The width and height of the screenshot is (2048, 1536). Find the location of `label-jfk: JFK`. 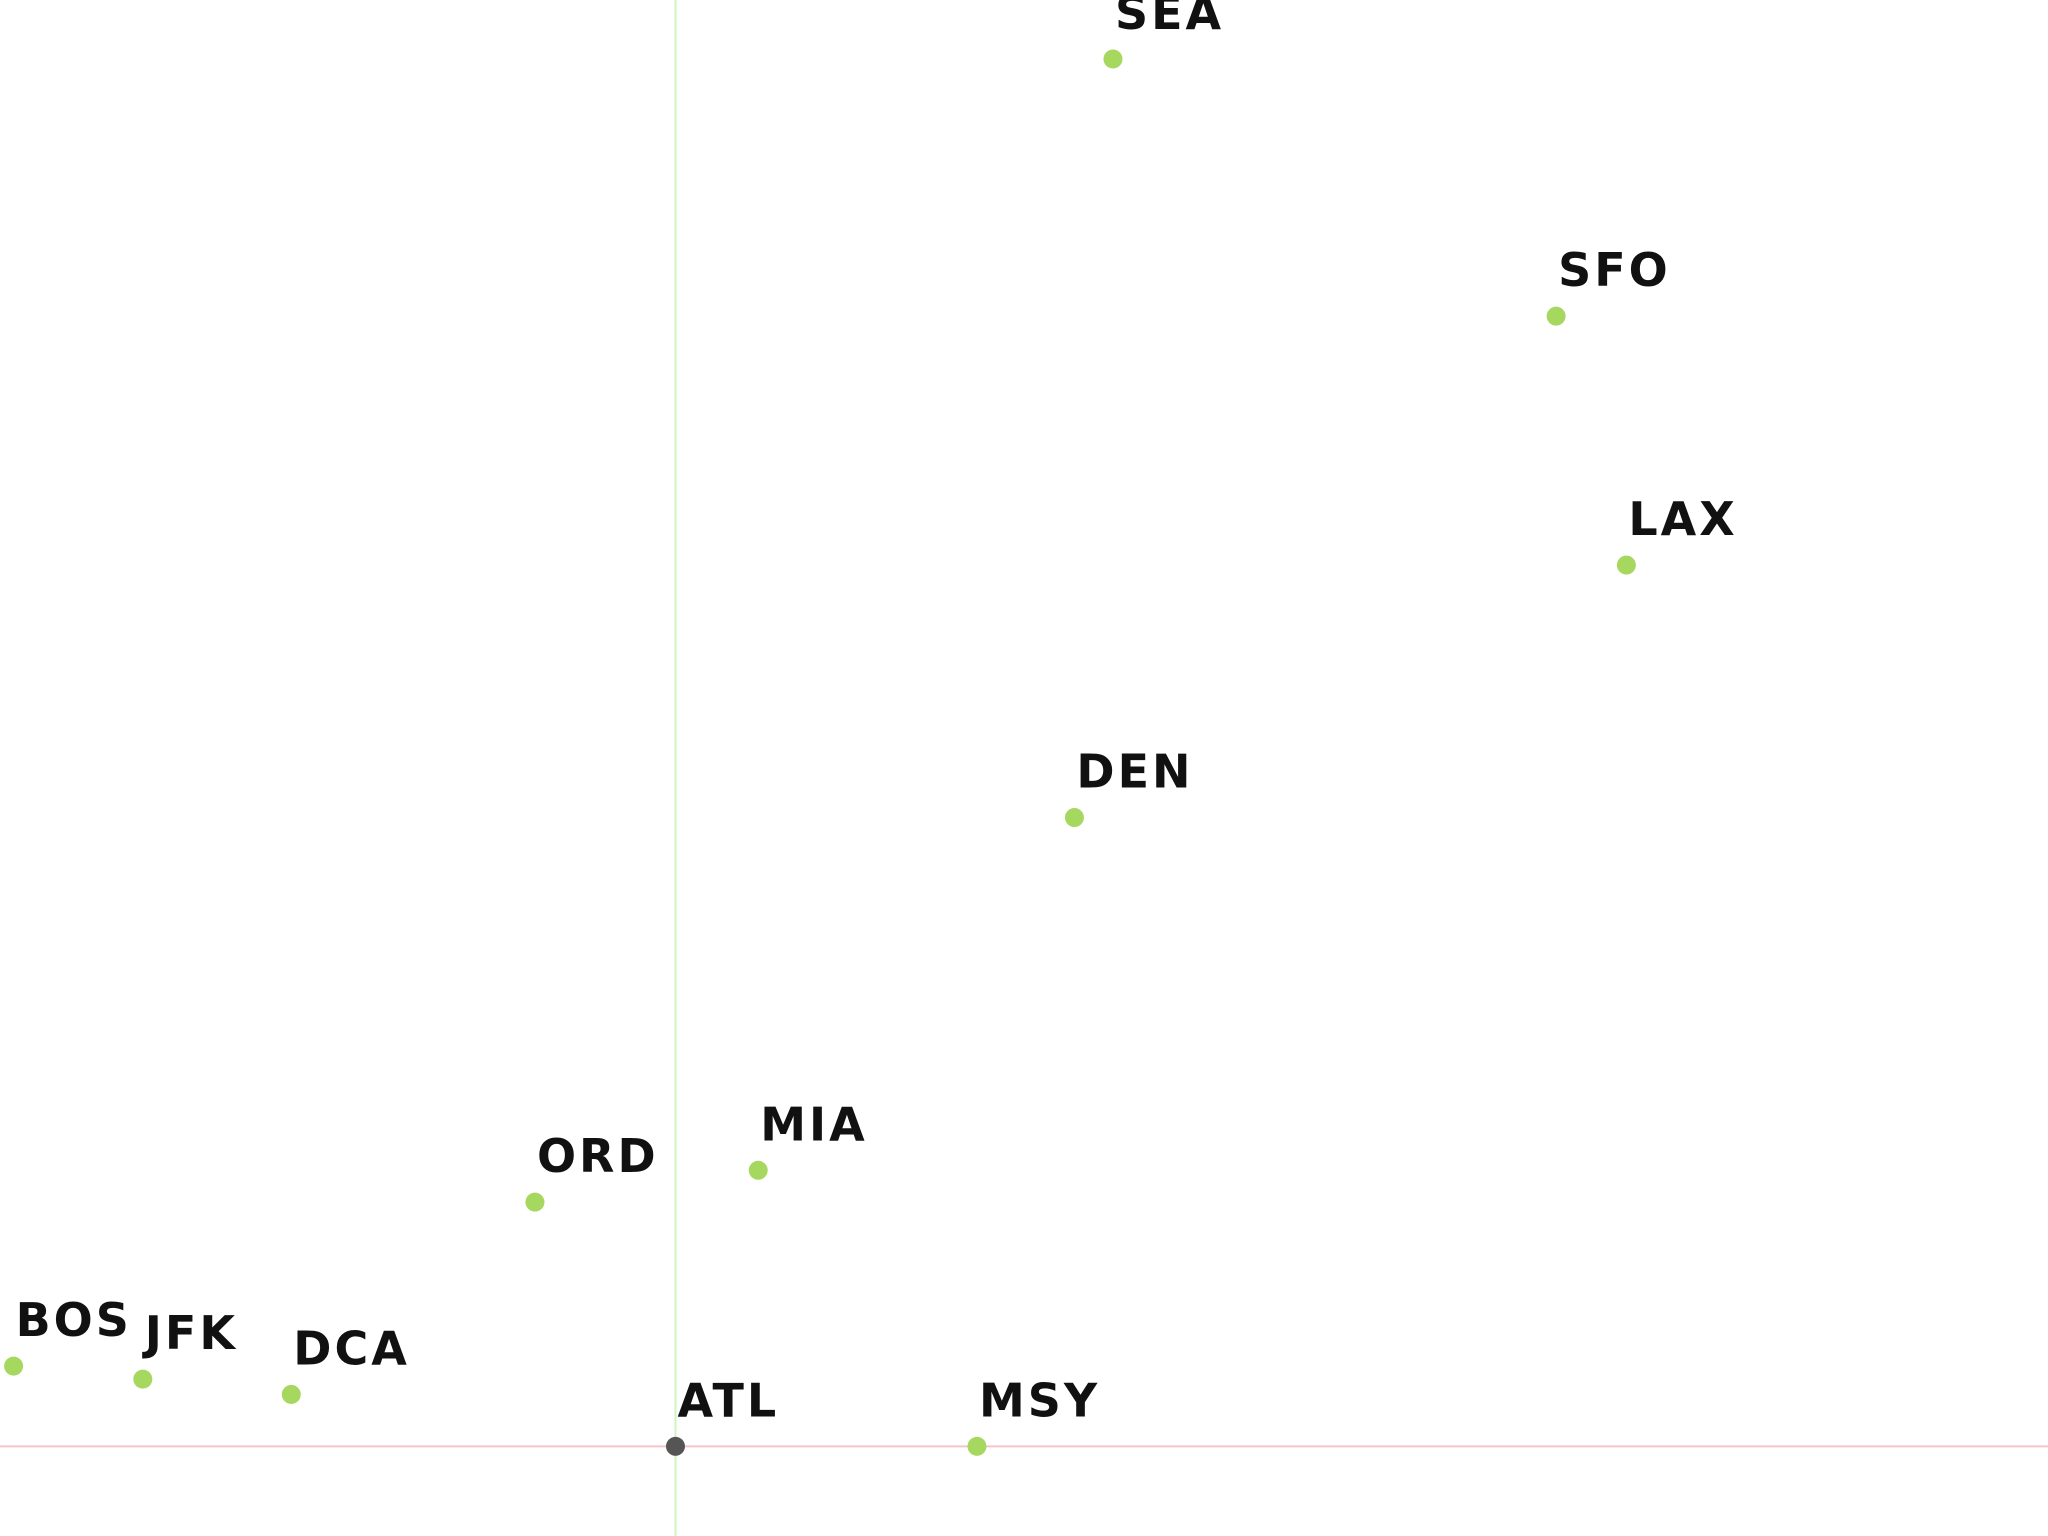

label-jfk: JFK is located at coordinates (190, 1333).